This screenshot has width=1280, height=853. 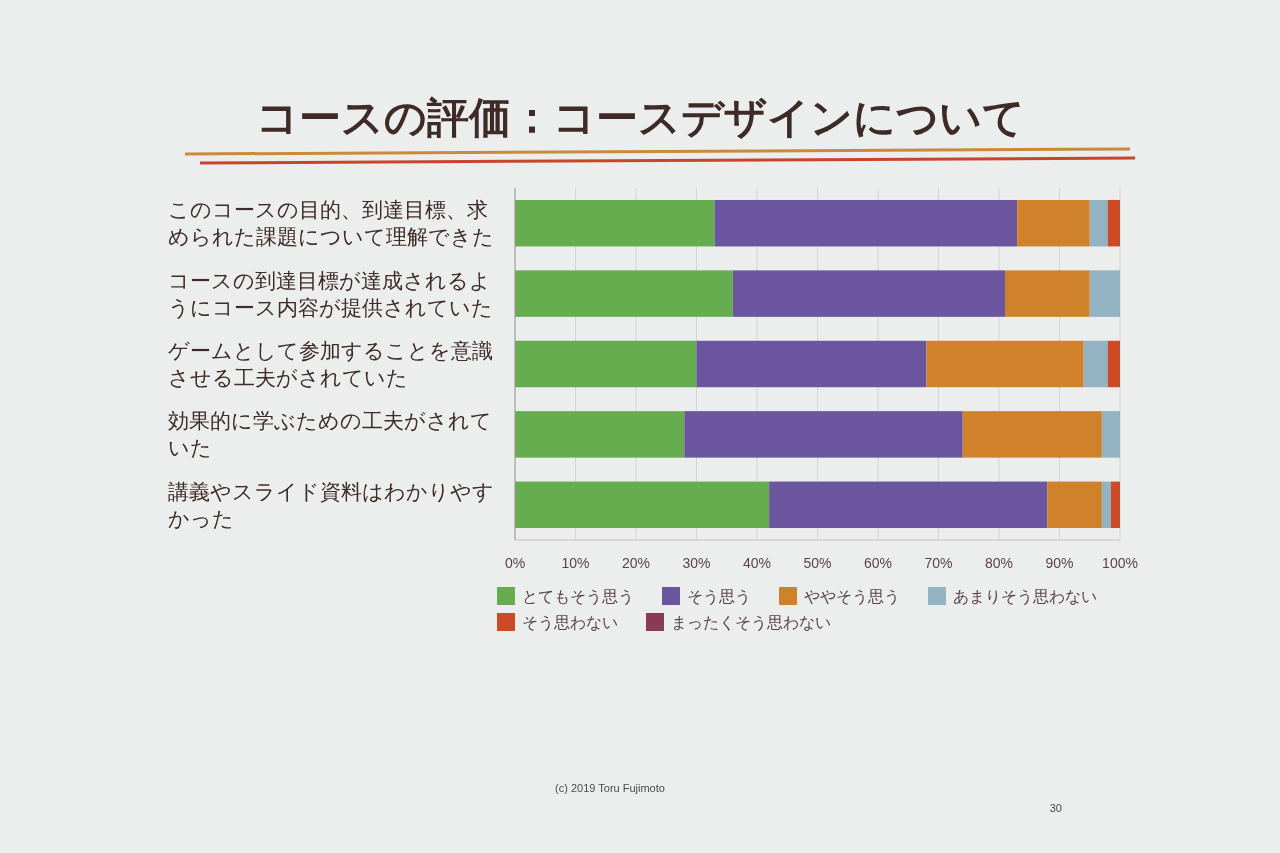 I want to click on y-tick-label: 効果的に学ぶための工夫がされていた, so click(x=330, y=434).